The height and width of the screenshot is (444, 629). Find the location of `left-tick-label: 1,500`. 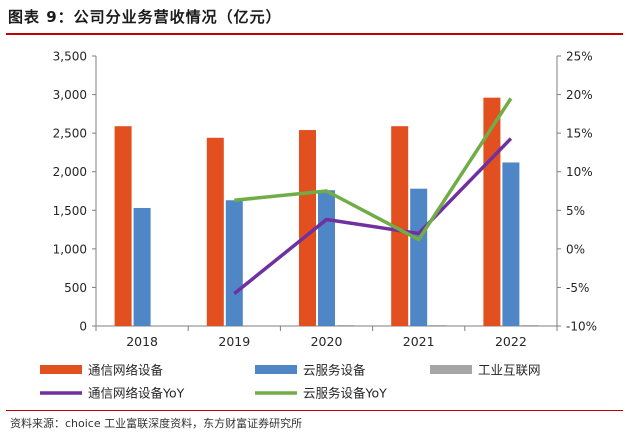

left-tick-label: 1,500 is located at coordinates (70, 211).